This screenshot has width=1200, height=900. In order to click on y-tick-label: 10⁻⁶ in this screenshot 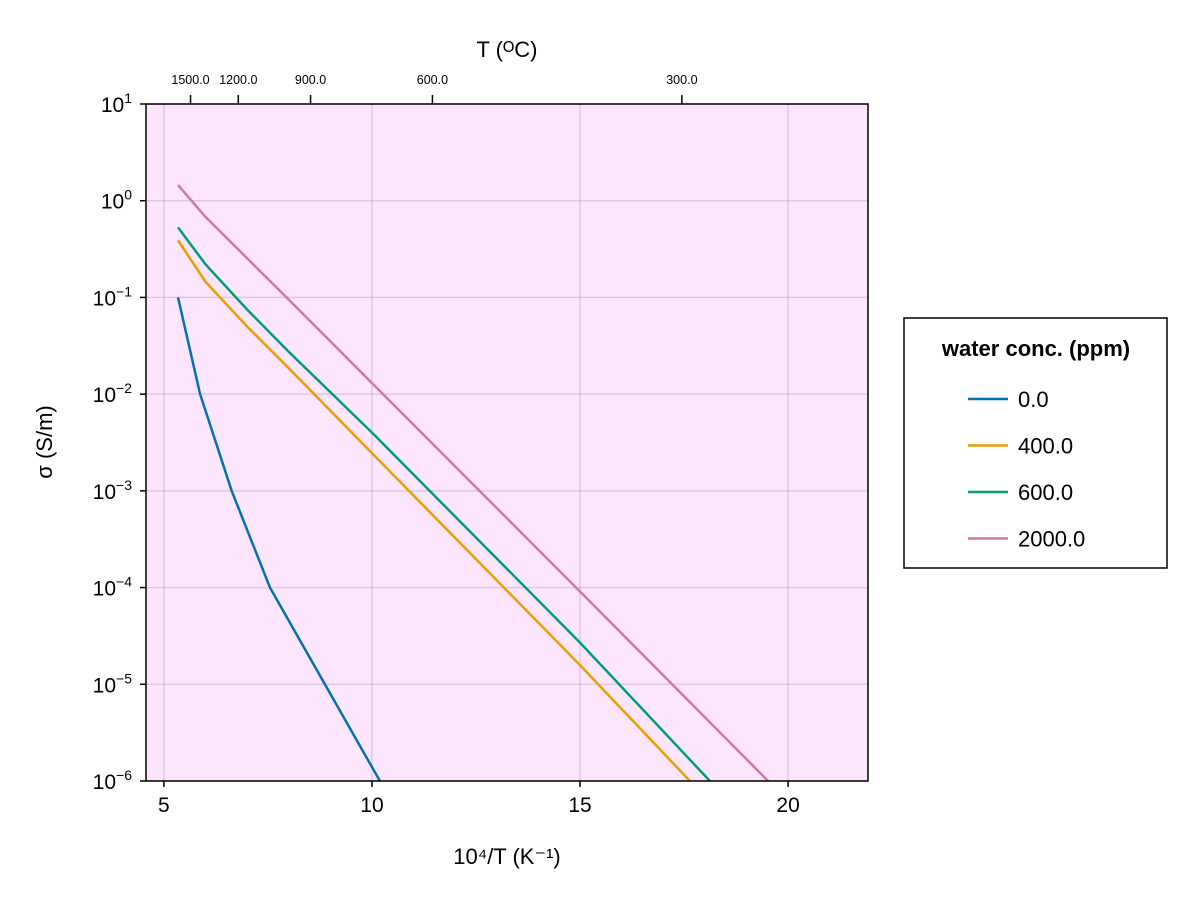, I will do `click(113, 780)`.